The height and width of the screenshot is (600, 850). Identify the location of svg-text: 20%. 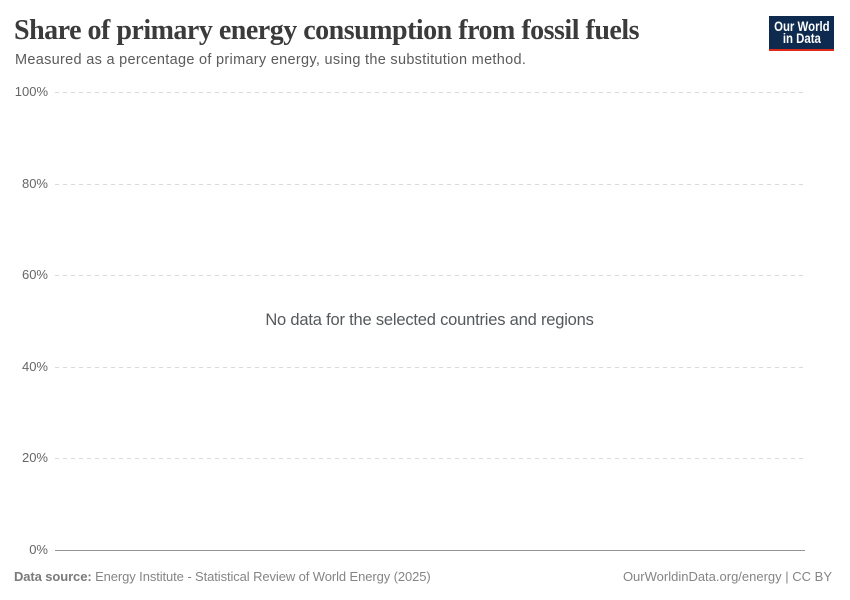
(35, 457).